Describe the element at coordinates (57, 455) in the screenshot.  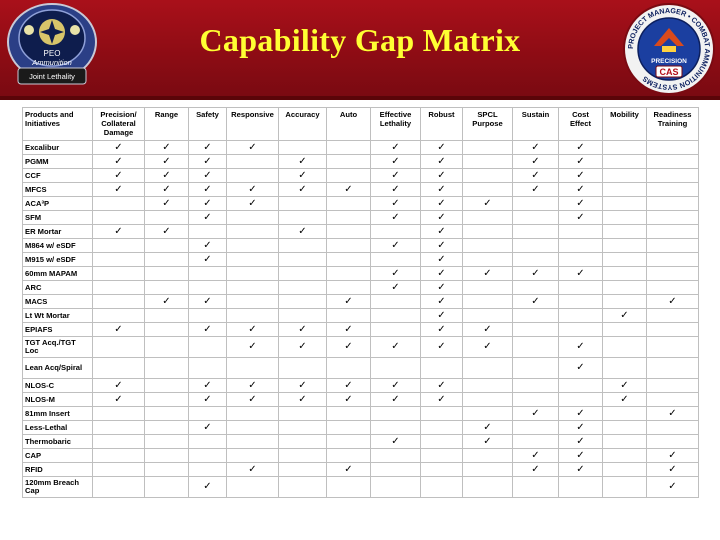
I see `product-name: CAP` at that location.